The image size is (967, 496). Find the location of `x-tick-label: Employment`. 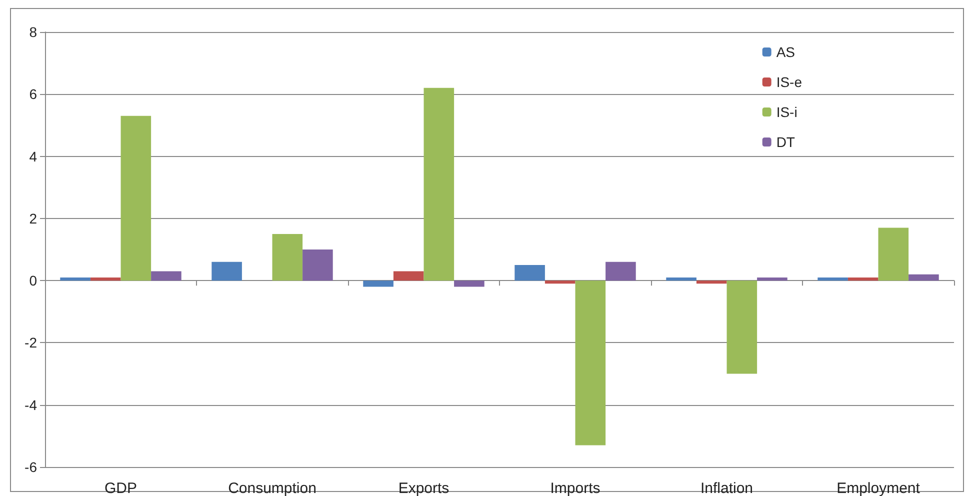

x-tick-label: Employment is located at coordinates (878, 488).